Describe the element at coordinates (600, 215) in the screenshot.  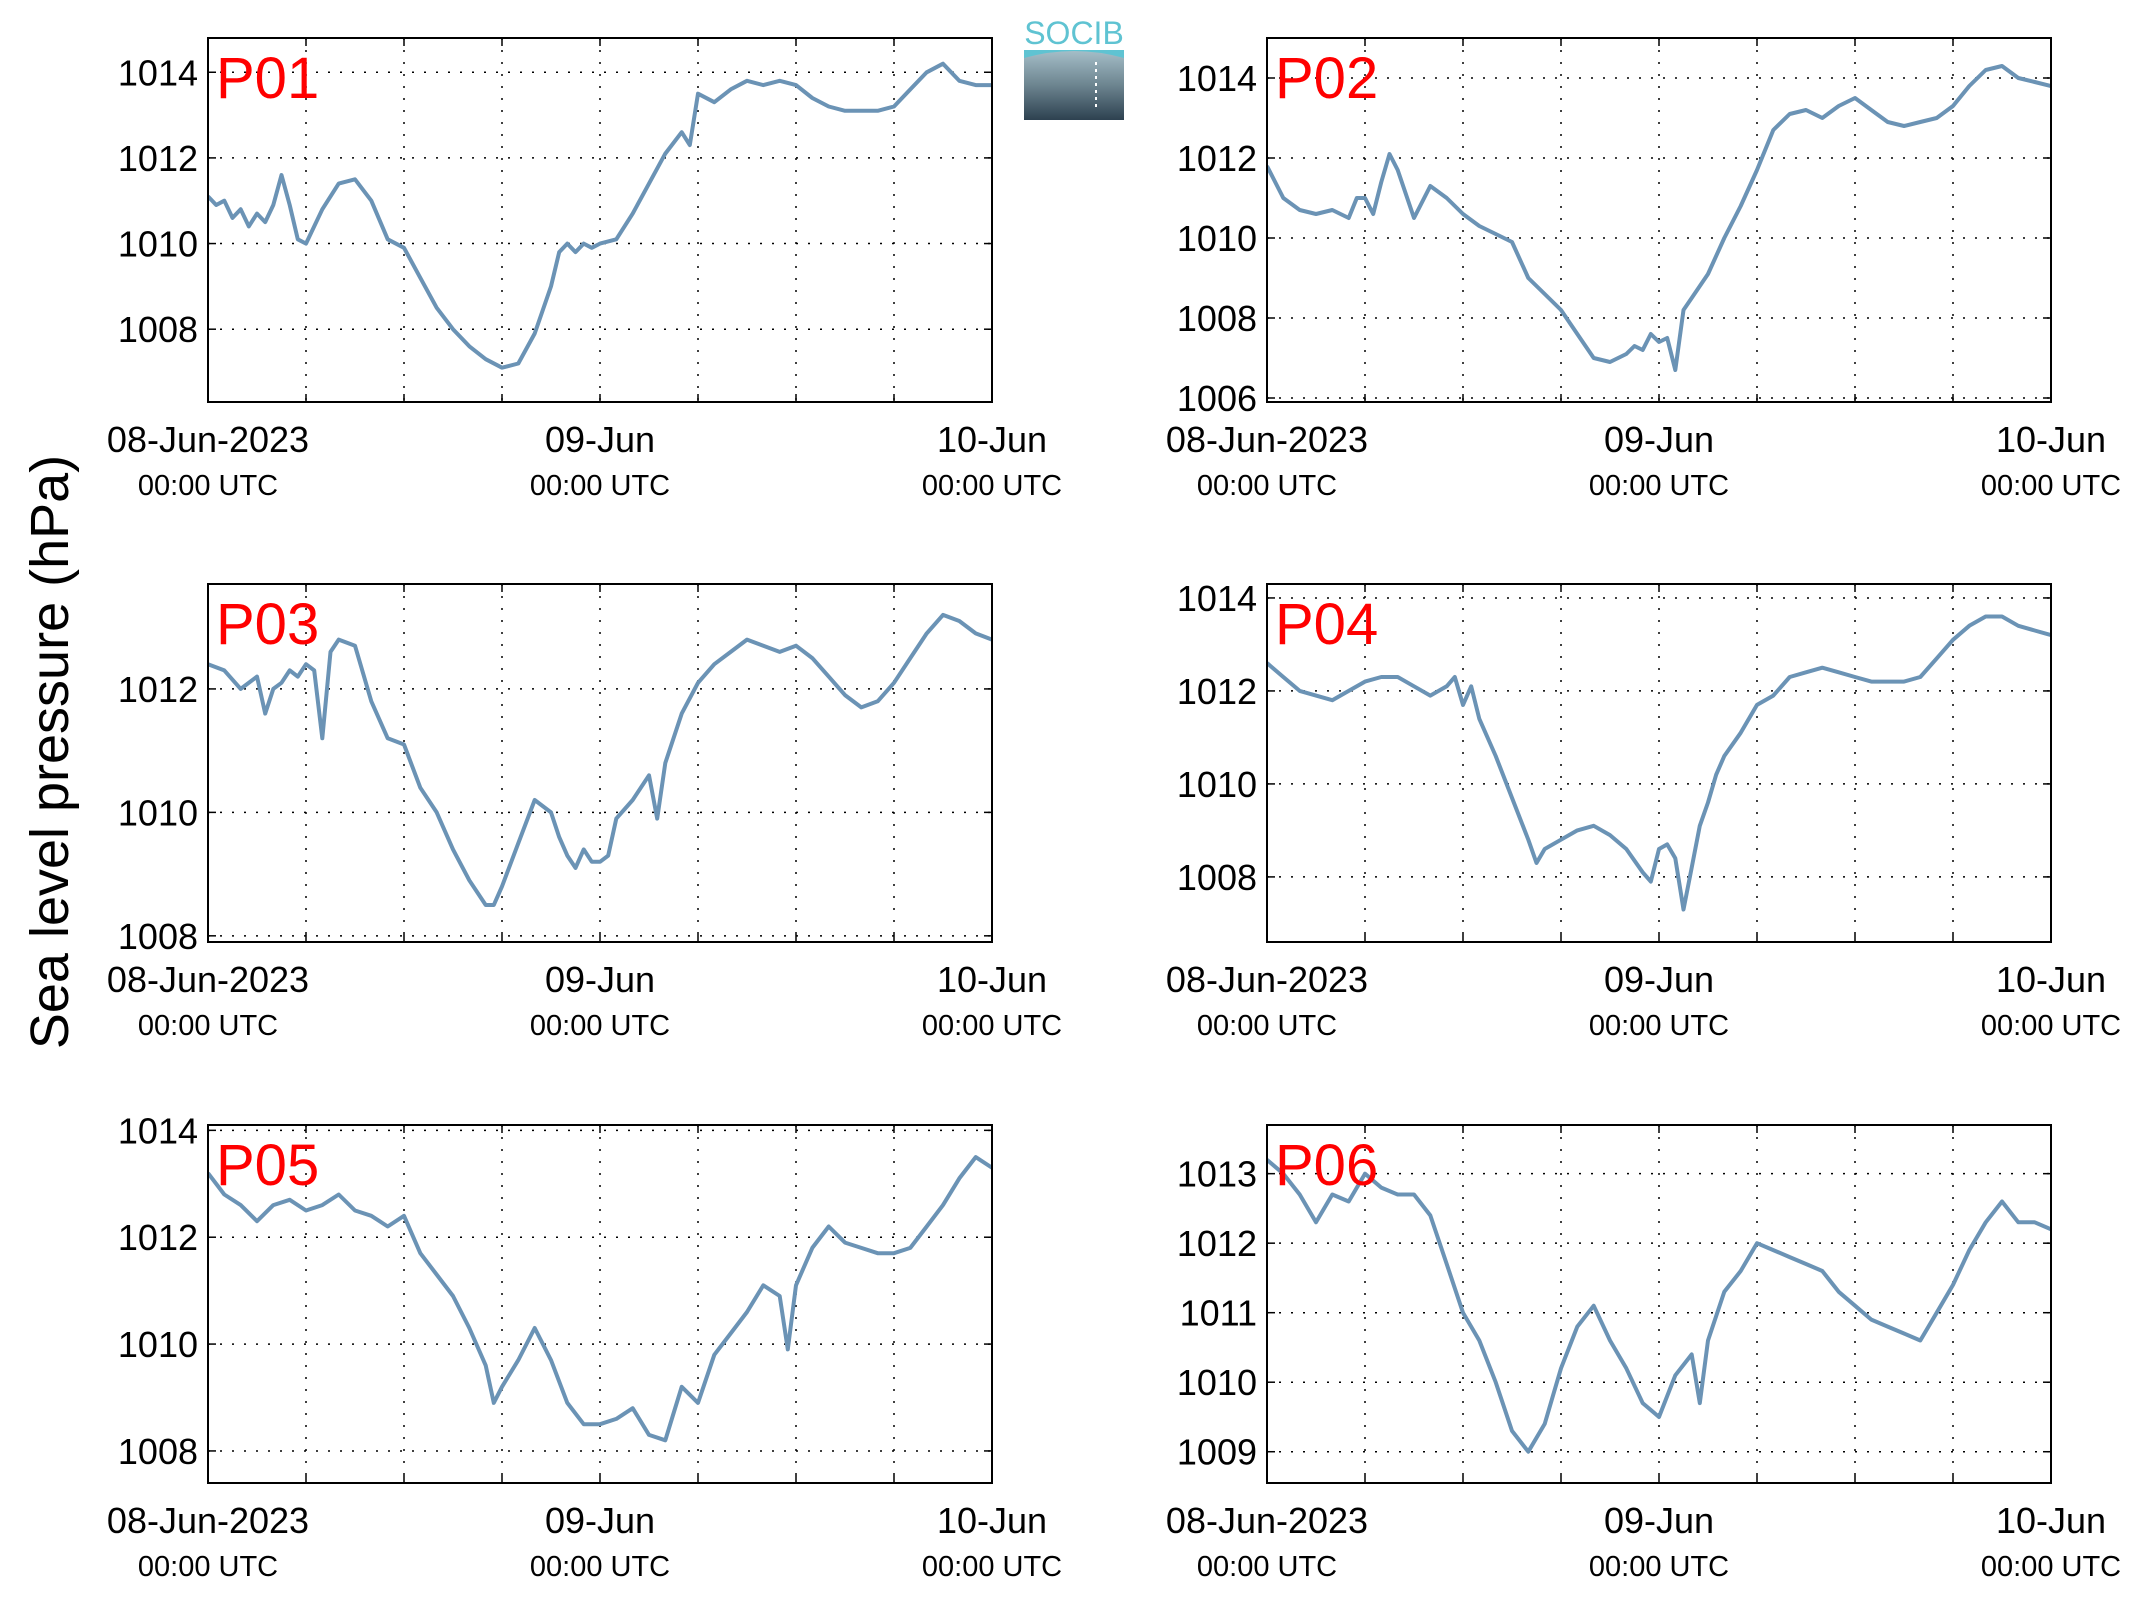
I see `series-line-p01` at that location.